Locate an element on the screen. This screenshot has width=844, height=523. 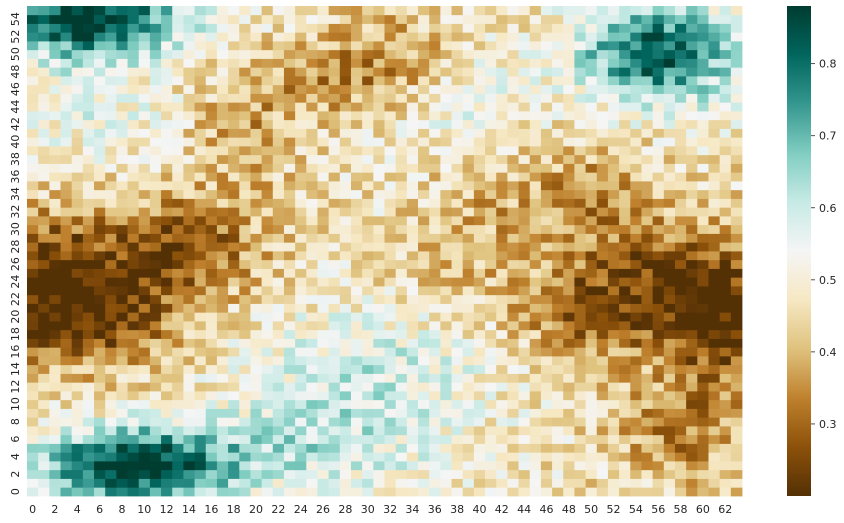
y-tick-label: 10 is located at coordinates (15, 404).